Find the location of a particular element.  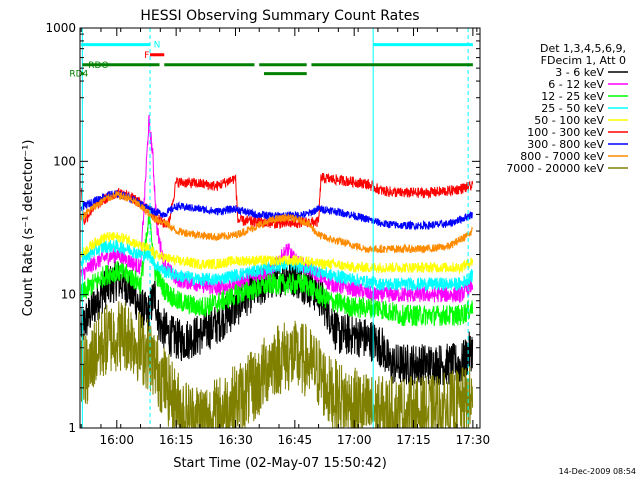

y-tick-label: 10 is located at coordinates (68, 295).